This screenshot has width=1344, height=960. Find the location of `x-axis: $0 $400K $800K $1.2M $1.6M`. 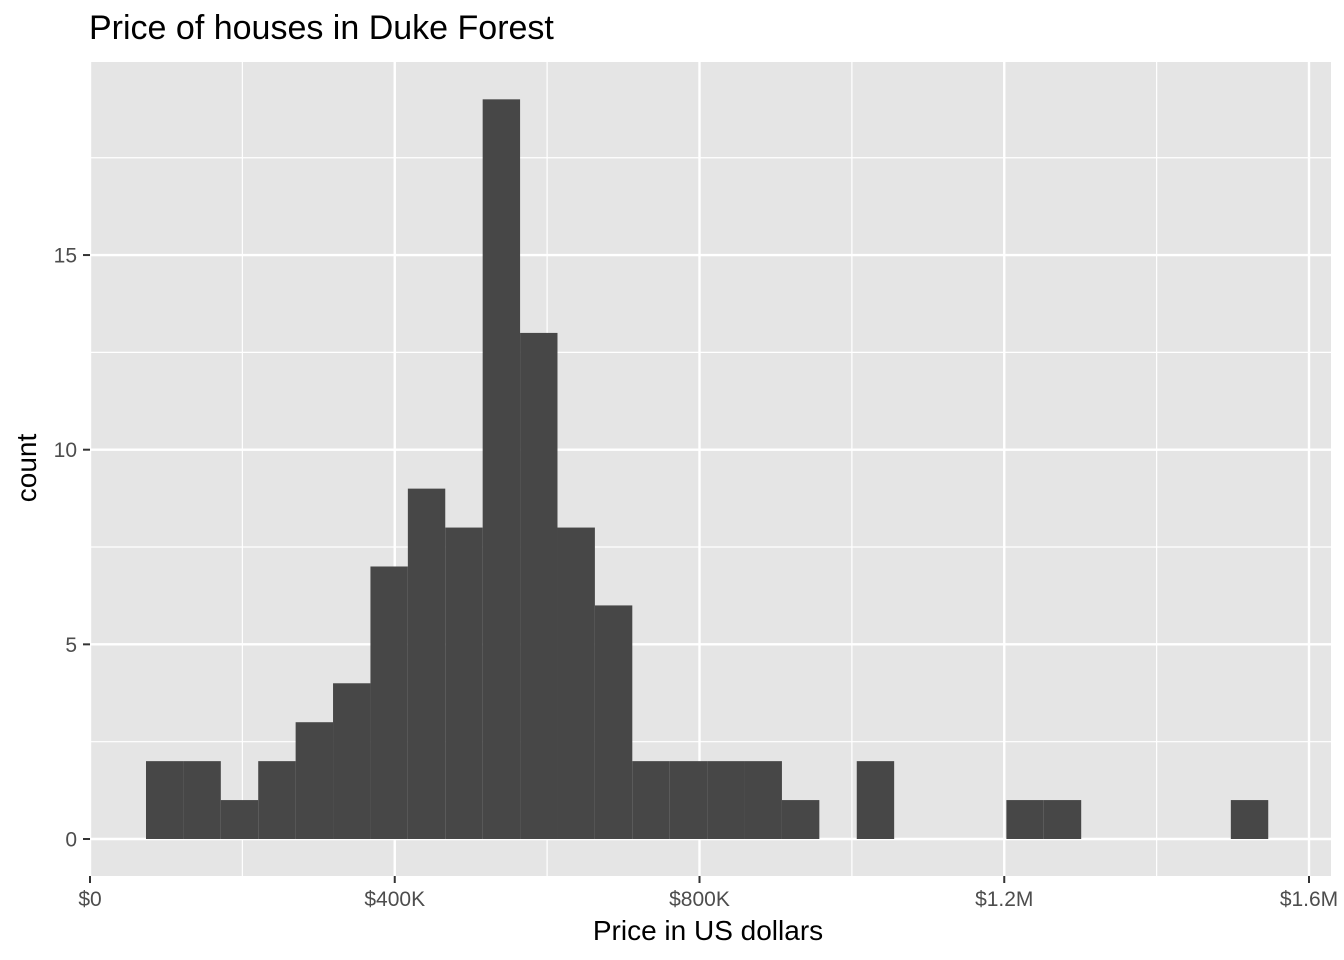

x-axis: $0 $400K $800K $1.2M $1.6M is located at coordinates (708, 893).